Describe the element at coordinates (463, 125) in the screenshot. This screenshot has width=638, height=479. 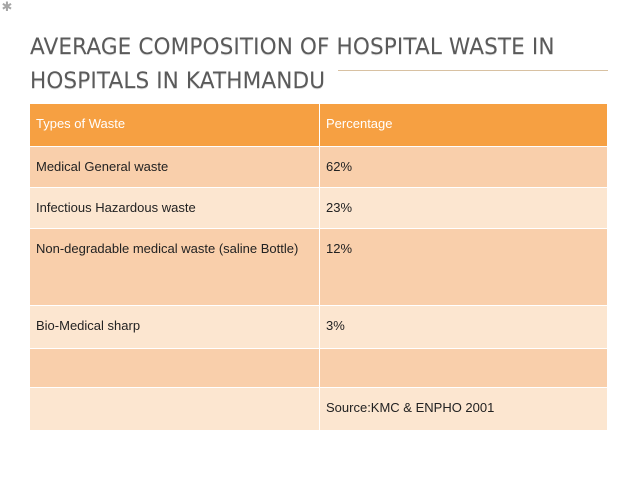
I see `header-percentage: Percentage` at that location.